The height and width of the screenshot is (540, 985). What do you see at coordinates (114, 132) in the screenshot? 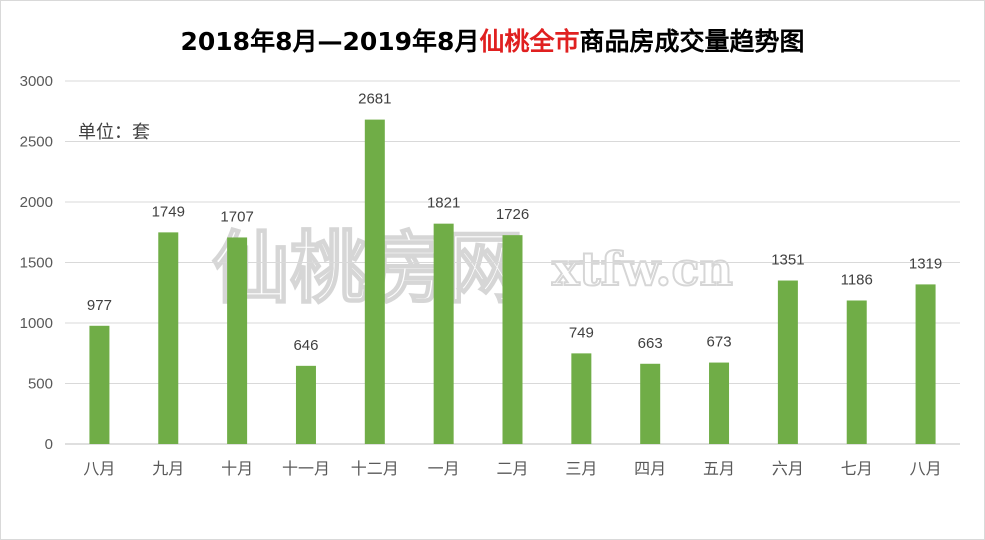
I see `unit-label: 单位：套` at bounding box center [114, 132].